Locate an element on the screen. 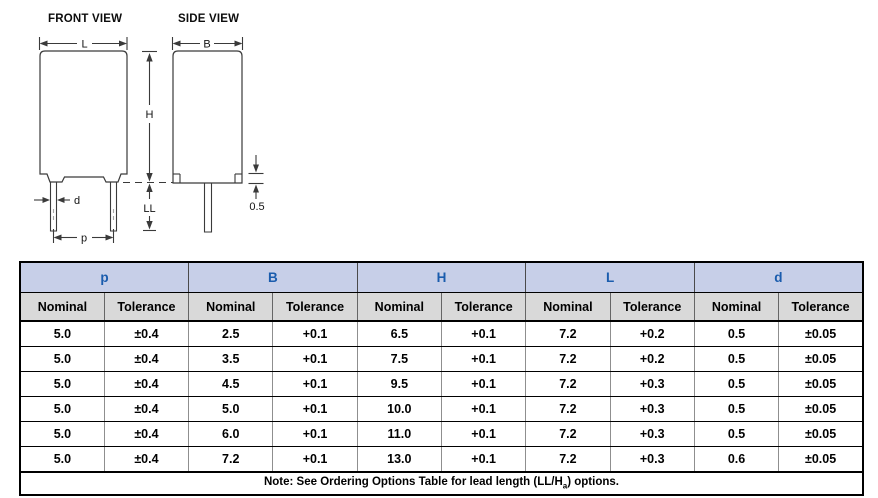 This screenshot has width=878, height=498. dim-label-B: B is located at coordinates (206, 45).